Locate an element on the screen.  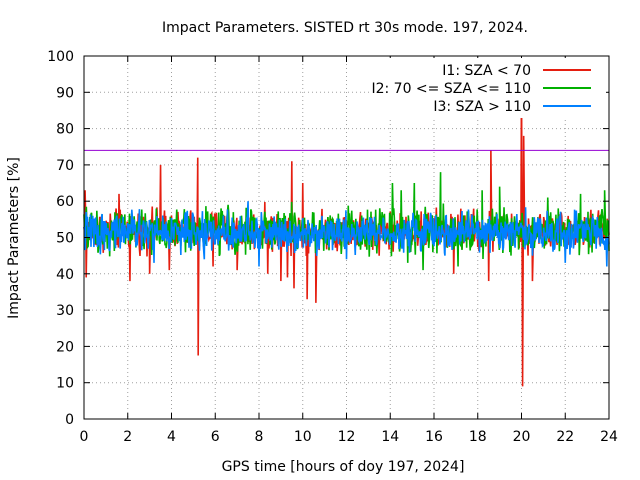
legend-label-i1: I1: SZA < 70 is located at coordinates (486, 71).